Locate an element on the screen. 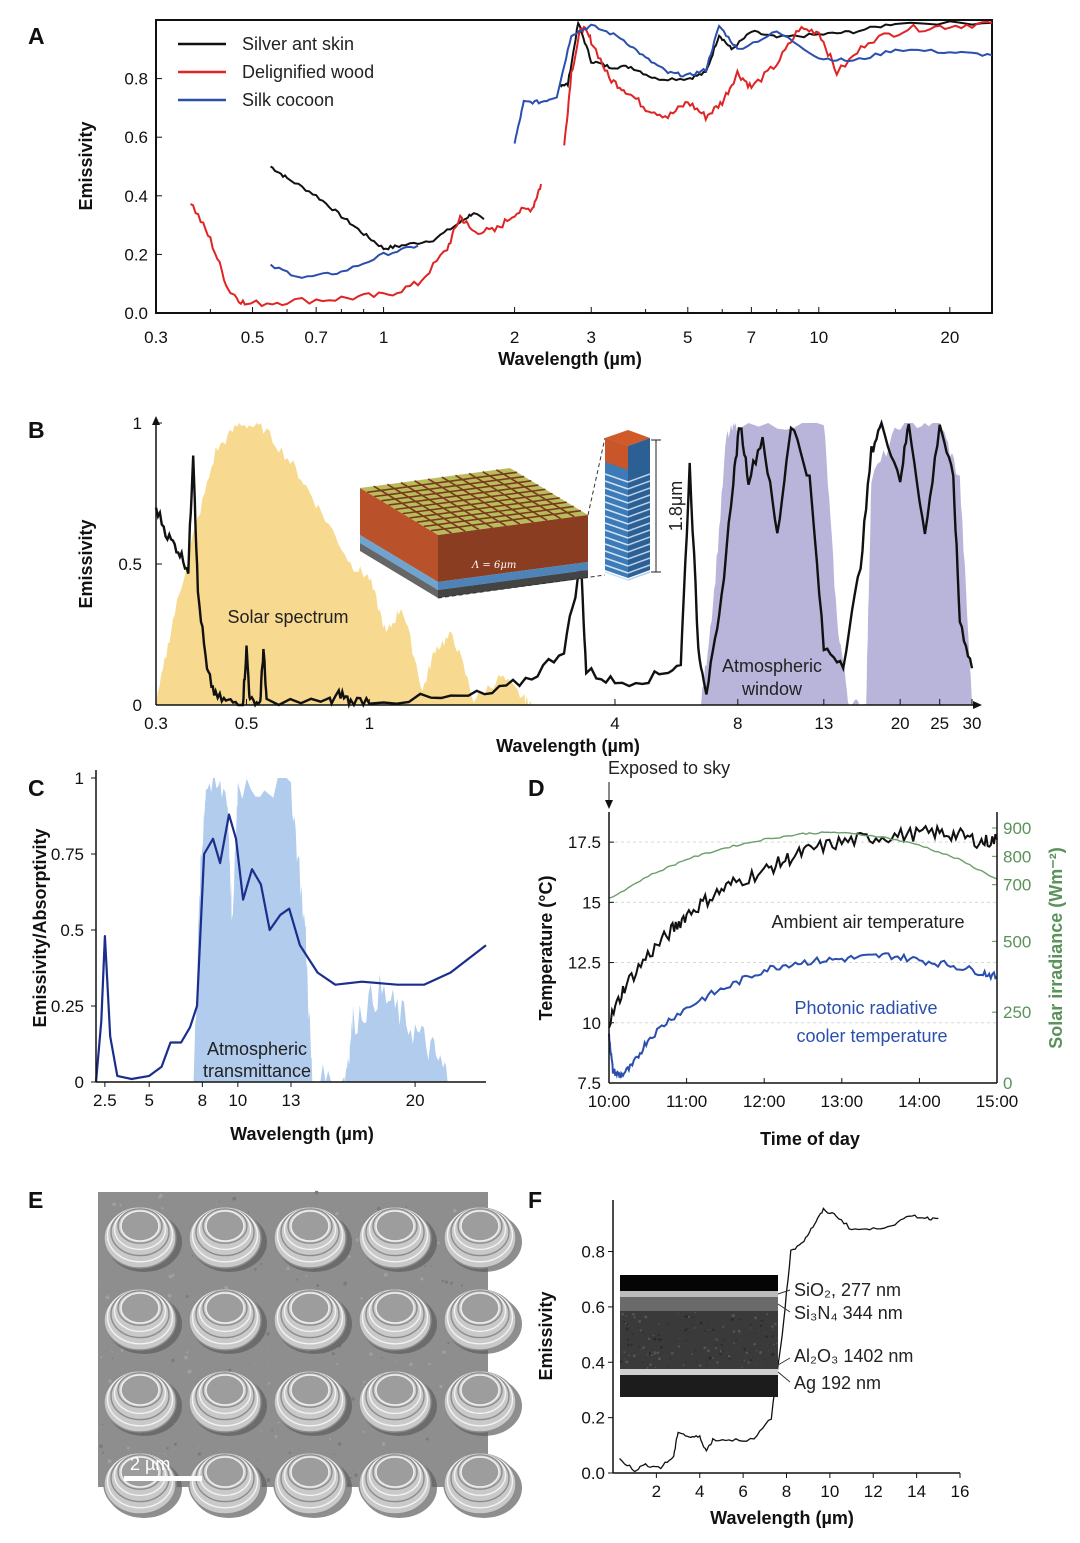  panel-f-xlabel: Wavelength (µm) is located at coordinates (782, 1518).